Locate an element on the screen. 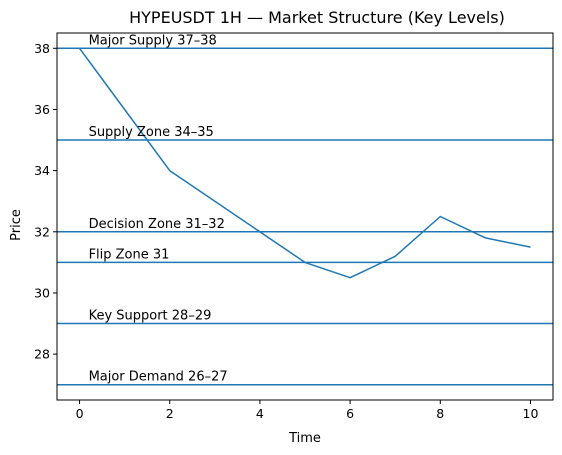 Image resolution: width=562 pixels, height=455 pixels. x-tick-label-1: 2 is located at coordinates (170, 413).